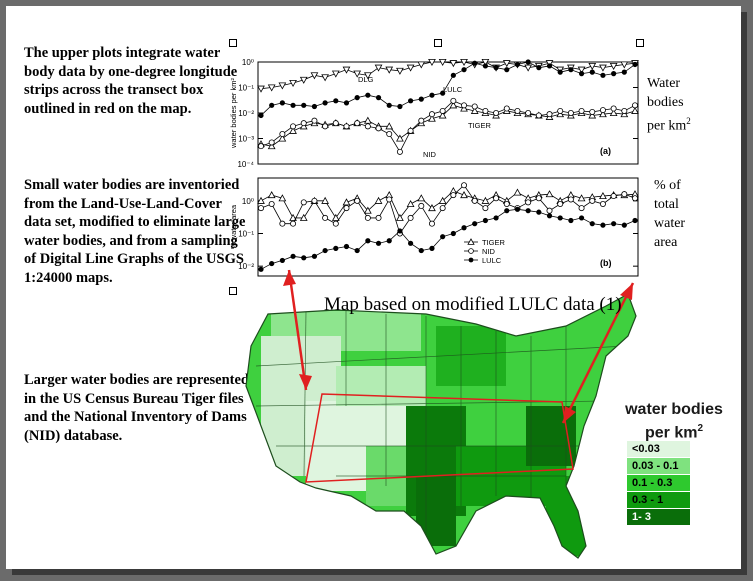  What do you see at coordinates (492, 260) in the screenshot?
I see `legend-label: LULC` at bounding box center [492, 260].